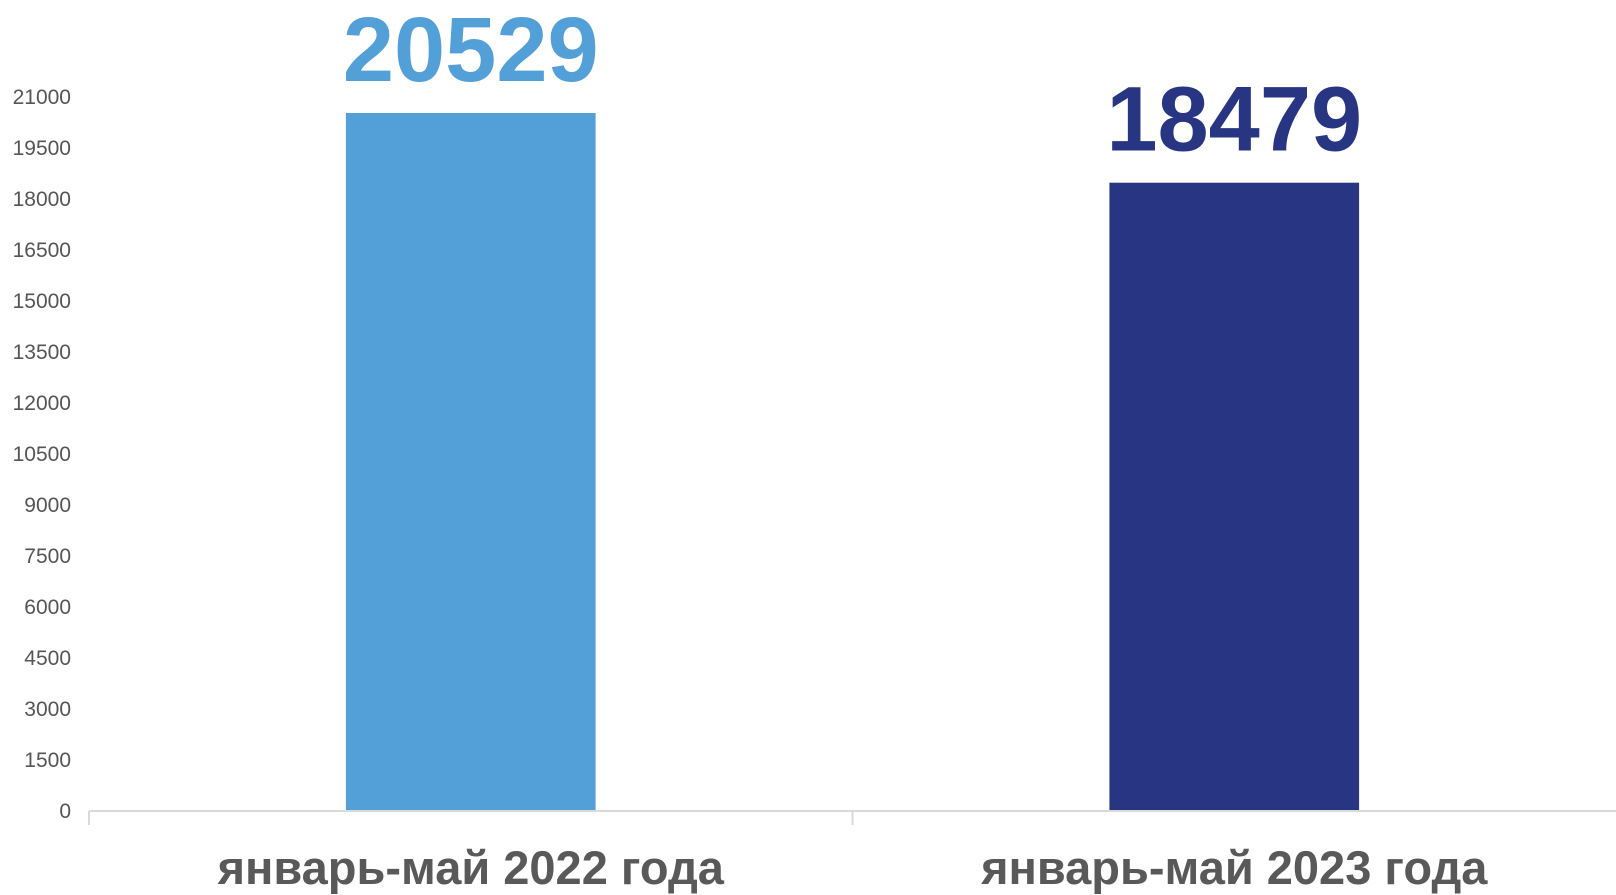  I want to click on y-tick-label: 10500, so click(42, 454).